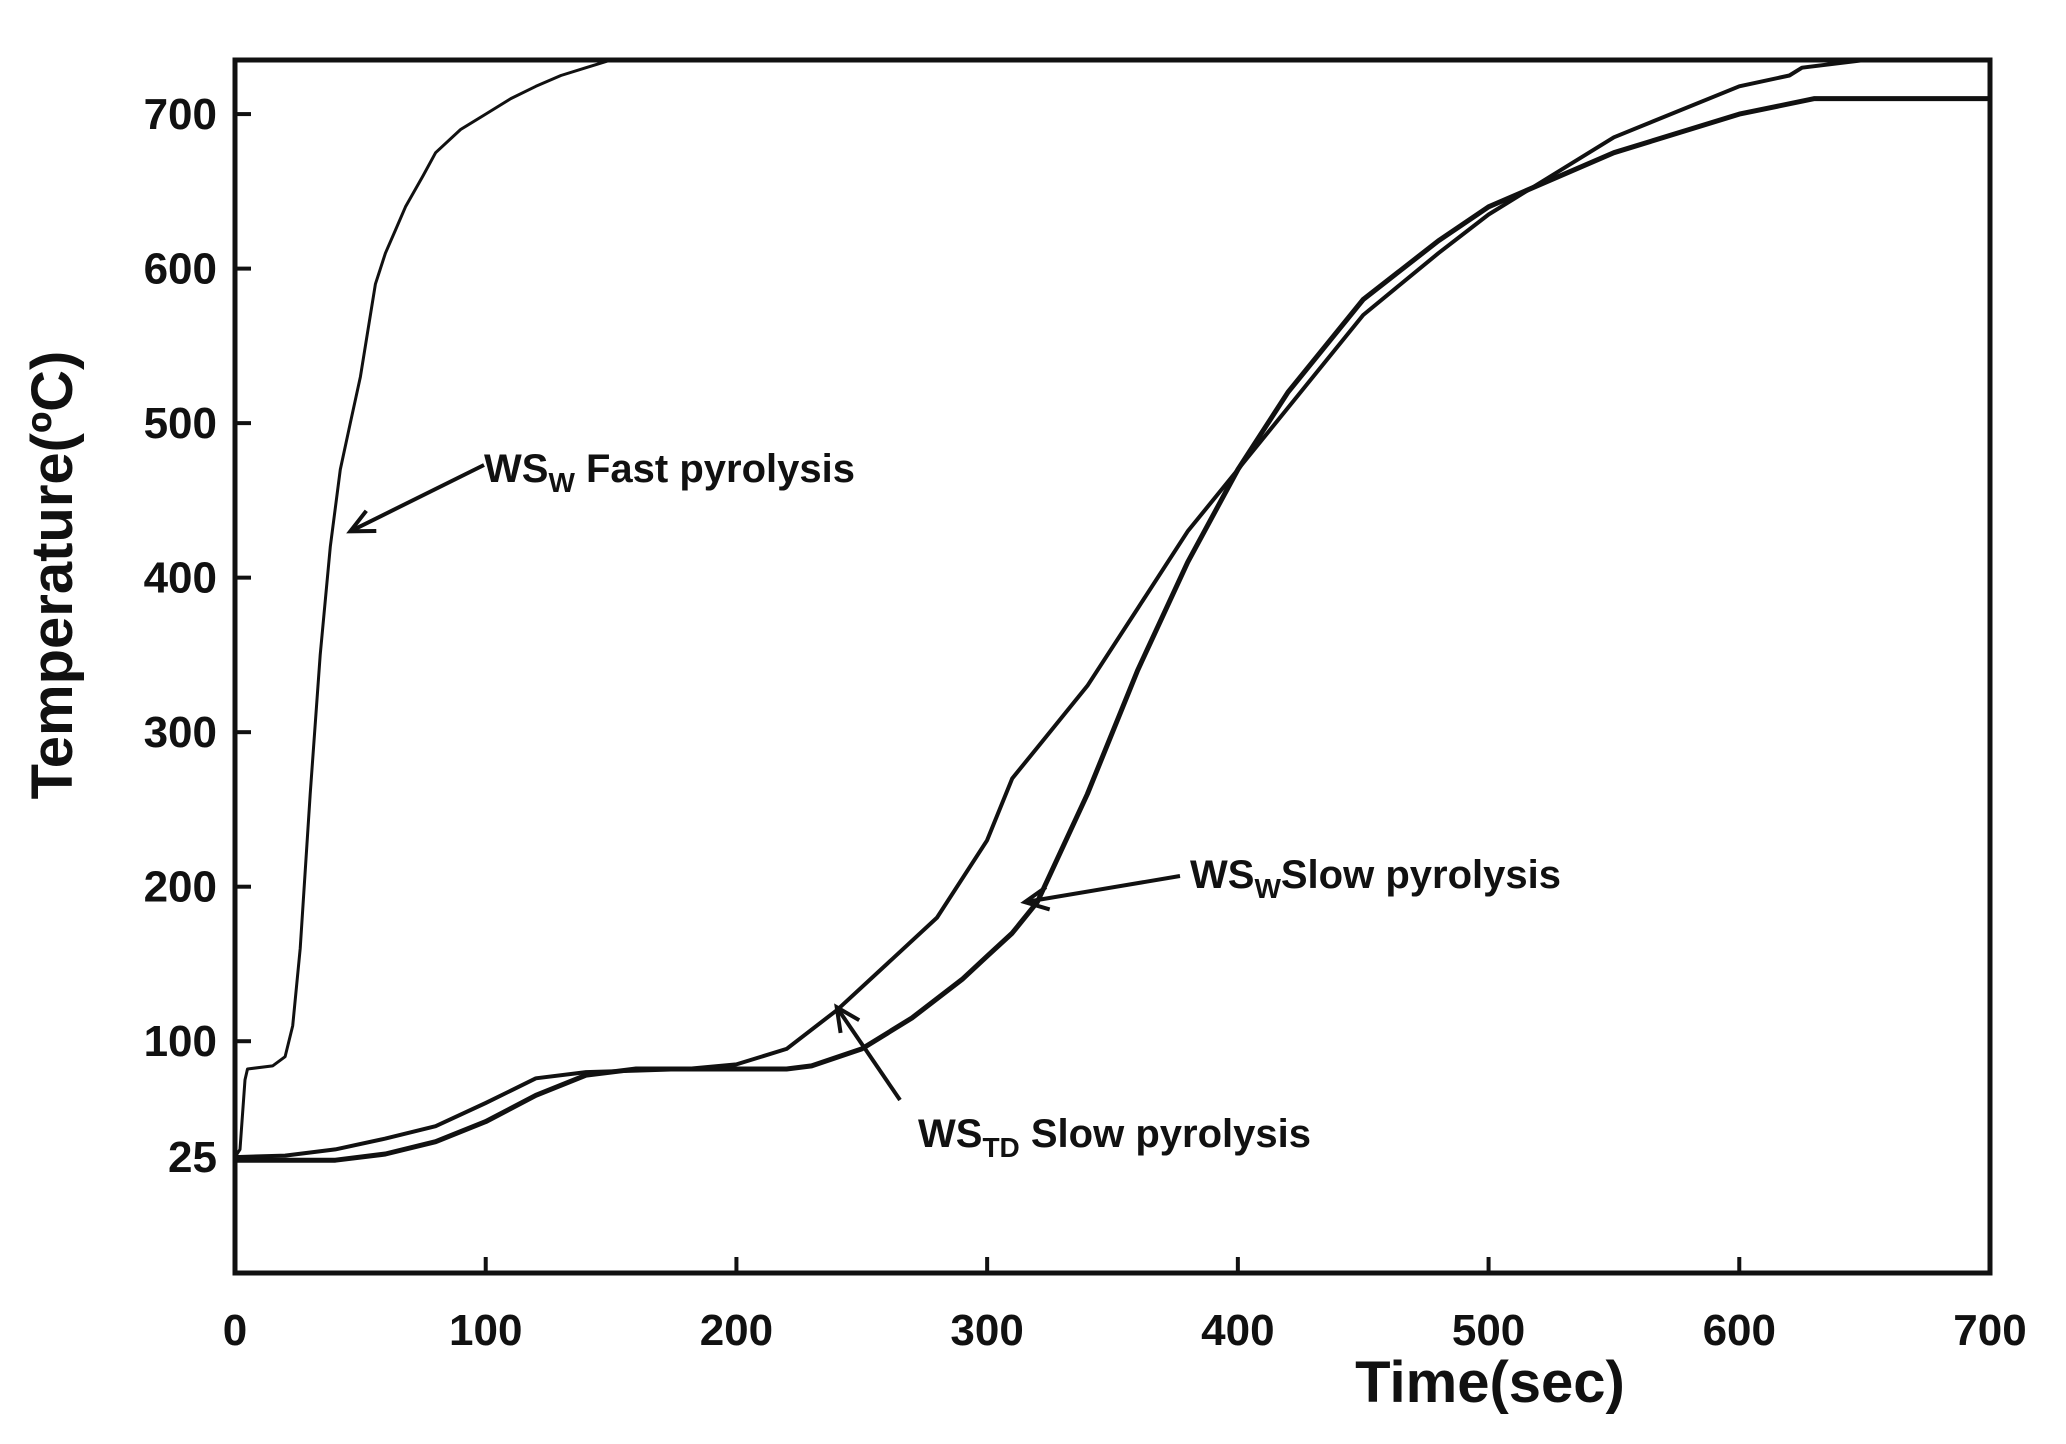 The image size is (2066, 1444). What do you see at coordinates (235, 1330) in the screenshot?
I see `x-tick-label: 0` at bounding box center [235, 1330].